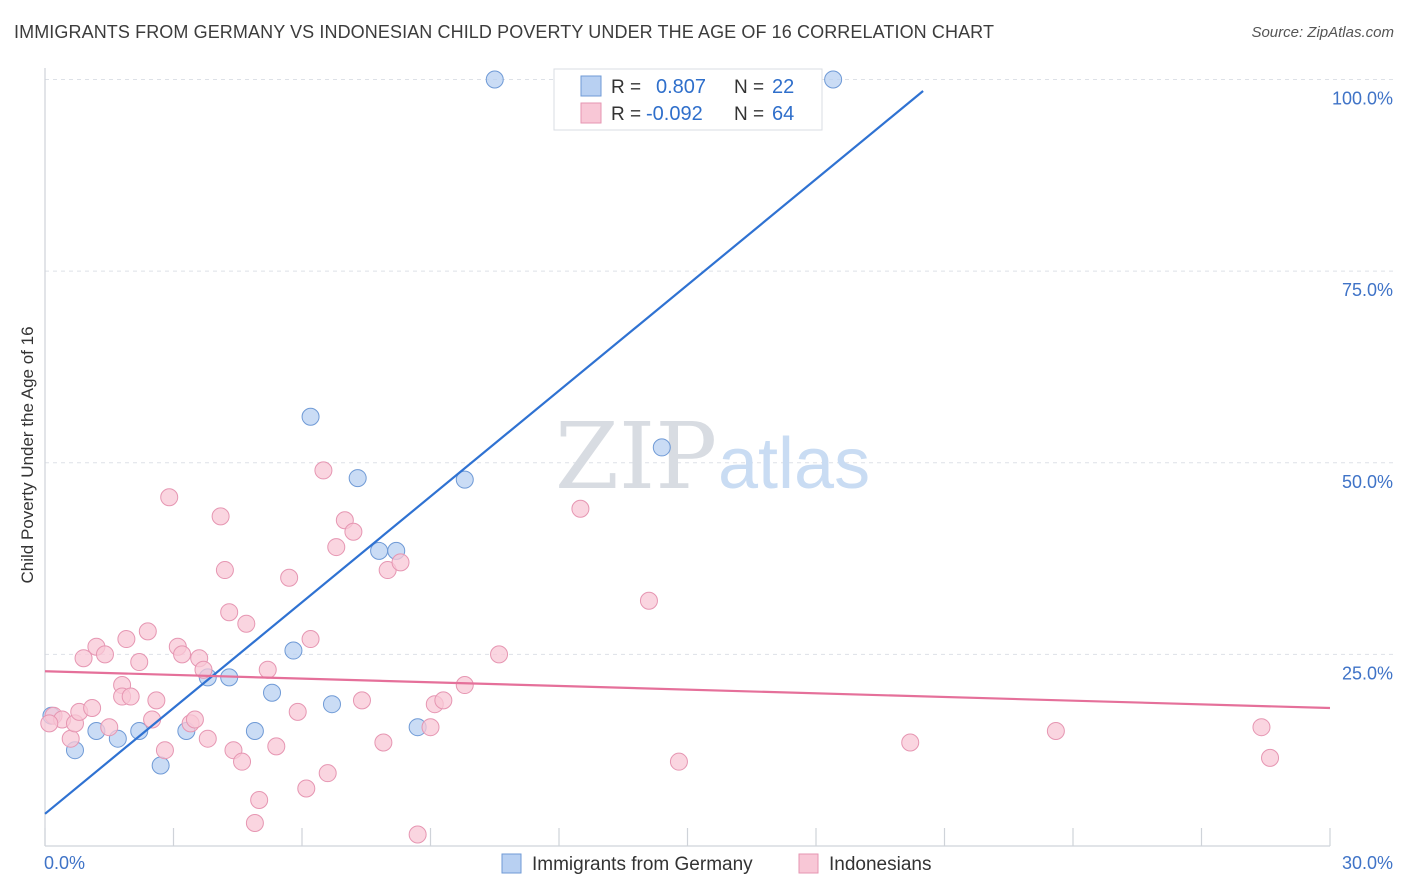 The width and height of the screenshot is (1406, 892). I want to click on legend-n-value-1: 22, so click(783, 87).